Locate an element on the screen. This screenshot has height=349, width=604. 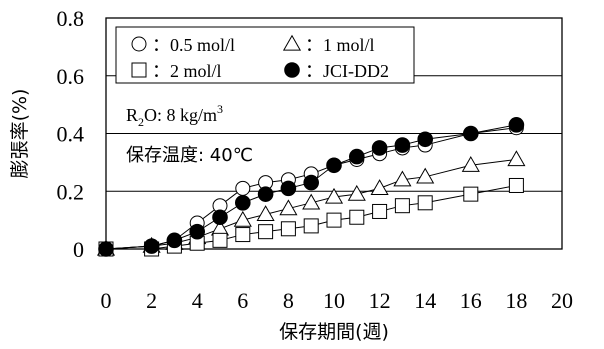
r2o-superscript: 3 is located at coordinates (220, 109).